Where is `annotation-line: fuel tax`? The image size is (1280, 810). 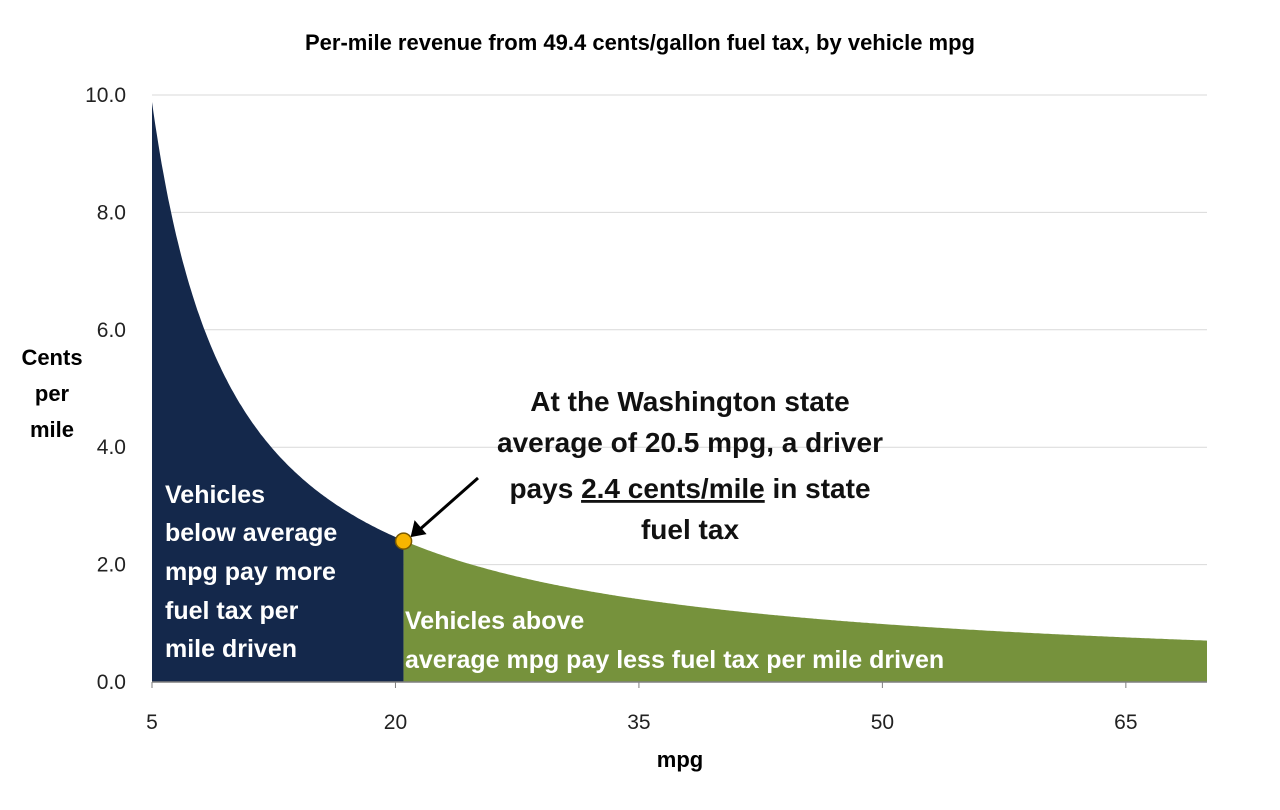
annotation-line: fuel tax is located at coordinates (690, 529).